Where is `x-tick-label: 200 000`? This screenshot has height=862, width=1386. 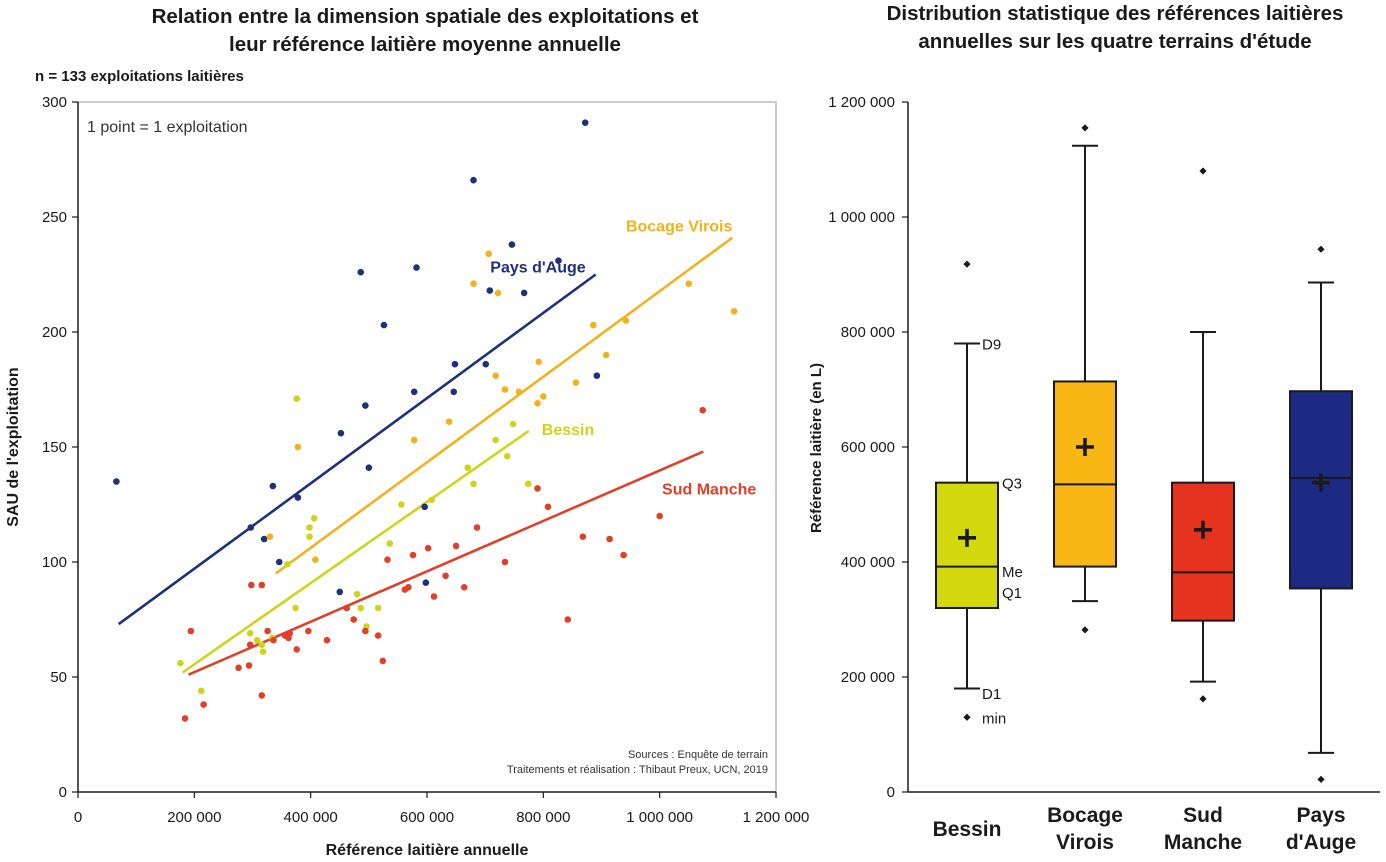 x-tick-label: 200 000 is located at coordinates (194, 817).